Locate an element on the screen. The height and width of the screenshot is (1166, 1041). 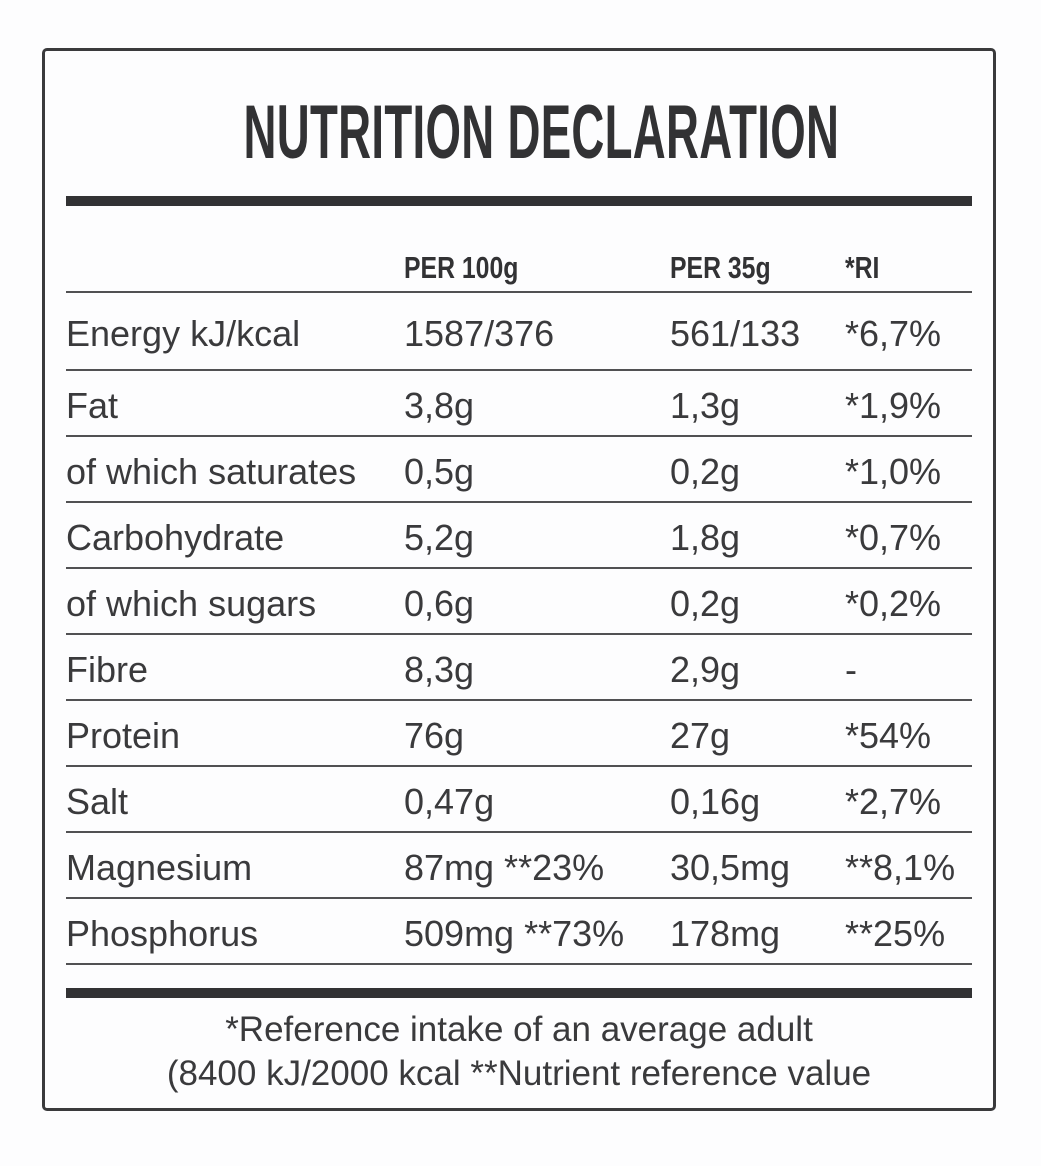
table-header-row: PER 100g PER 35g *RI is located at coordinates (519, 249).